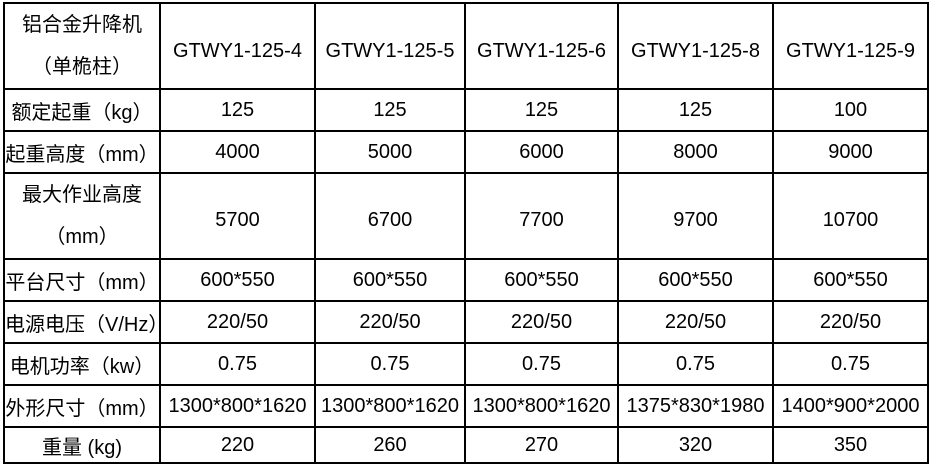  I want to click on spec-label-cell: 电源电压（V/Hz）, so click(82, 322).